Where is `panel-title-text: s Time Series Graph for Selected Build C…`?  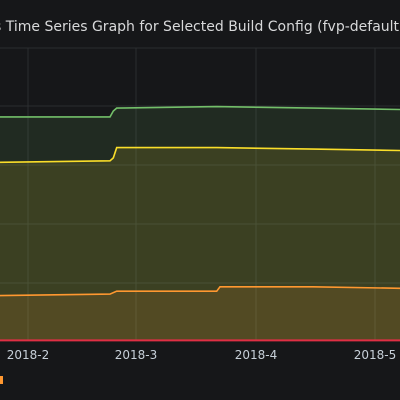
panel-title-text: s Time Series Graph for Selected Build C… is located at coordinates (200, 27).